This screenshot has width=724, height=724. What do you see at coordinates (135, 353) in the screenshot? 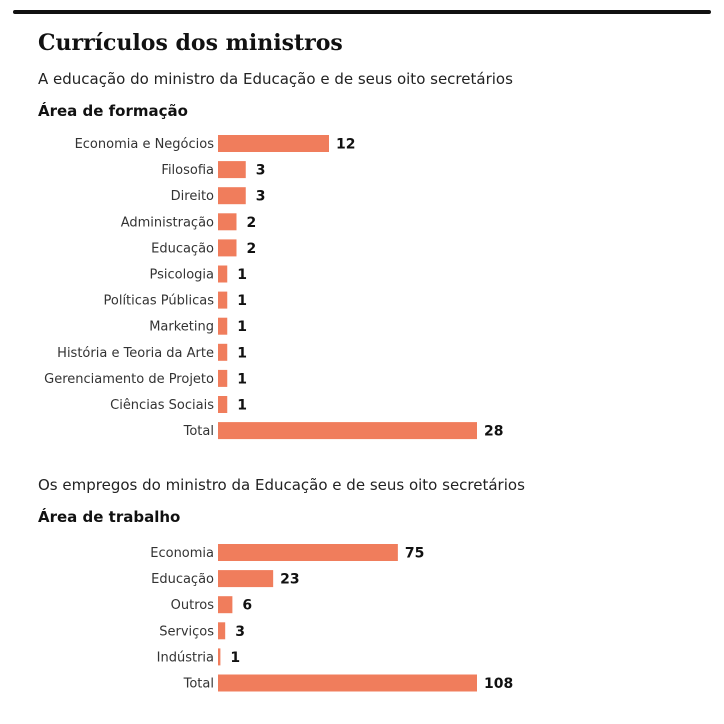
I see `category-label: História e Teoria da Arte` at bounding box center [135, 353].